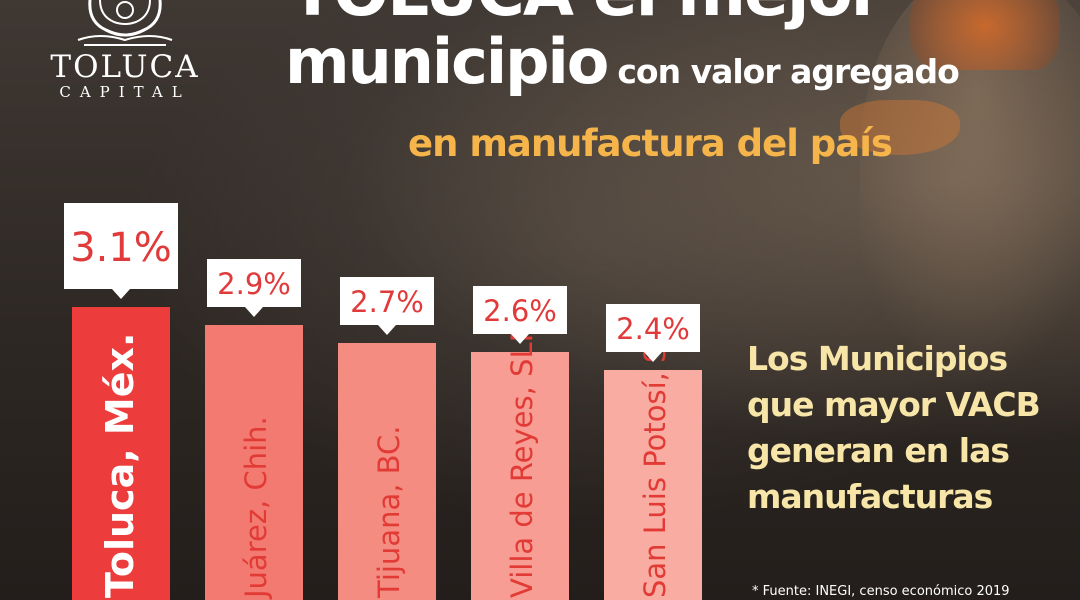 Image resolution: width=1080 pixels, height=600 pixels. I want to click on category-label-0: Toluca, Méx., so click(120, 465).